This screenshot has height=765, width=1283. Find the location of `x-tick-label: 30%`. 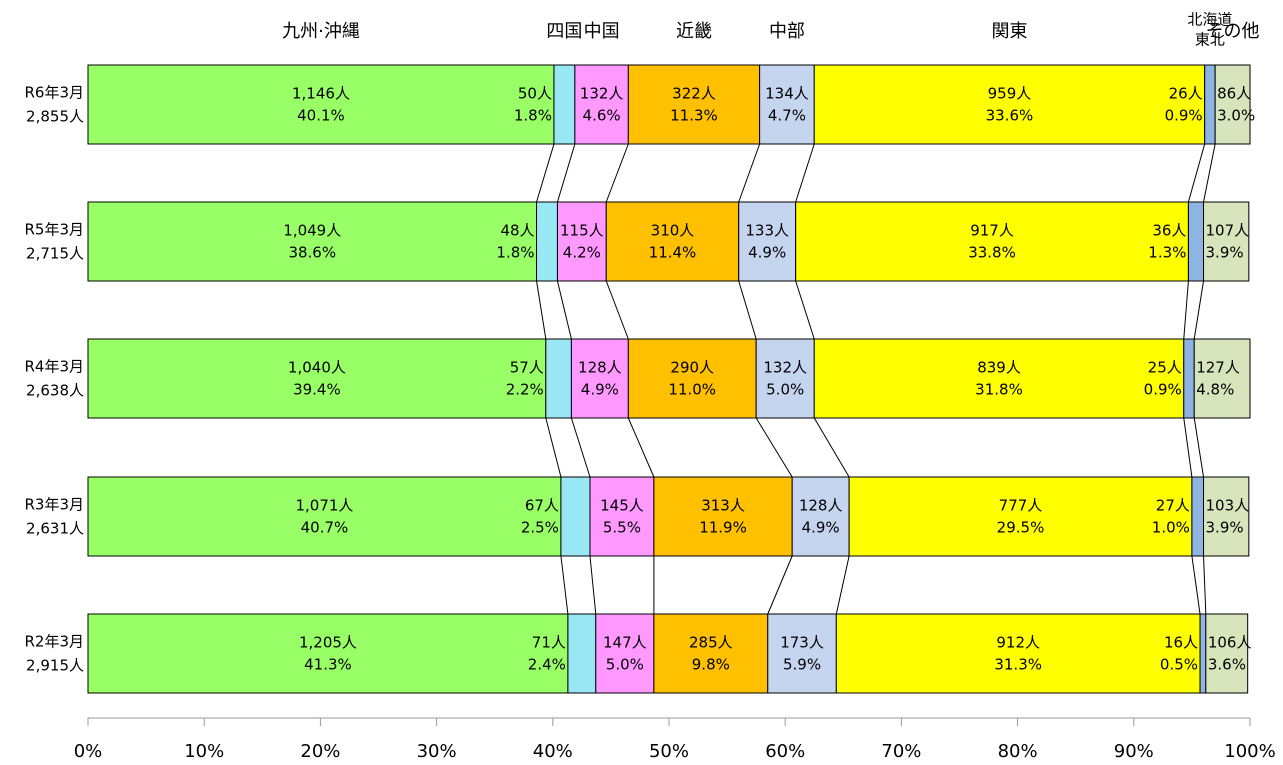

x-tick-label: 30% is located at coordinates (437, 751).